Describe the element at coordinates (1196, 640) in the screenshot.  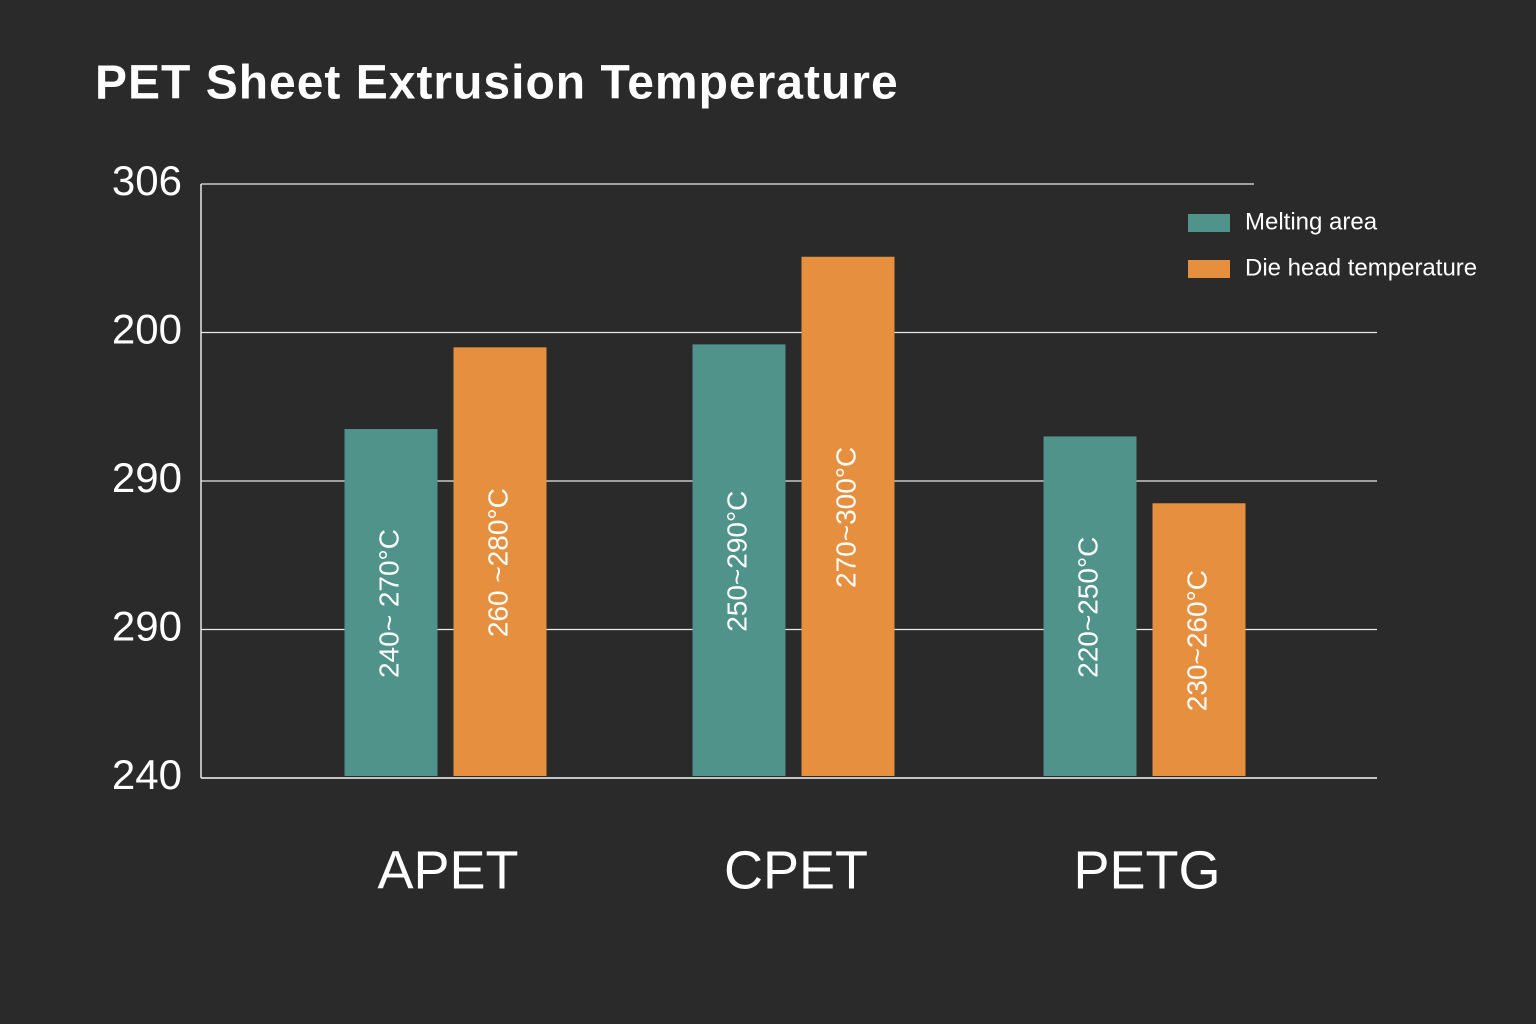
I see `bar-label: 230~260°C` at that location.